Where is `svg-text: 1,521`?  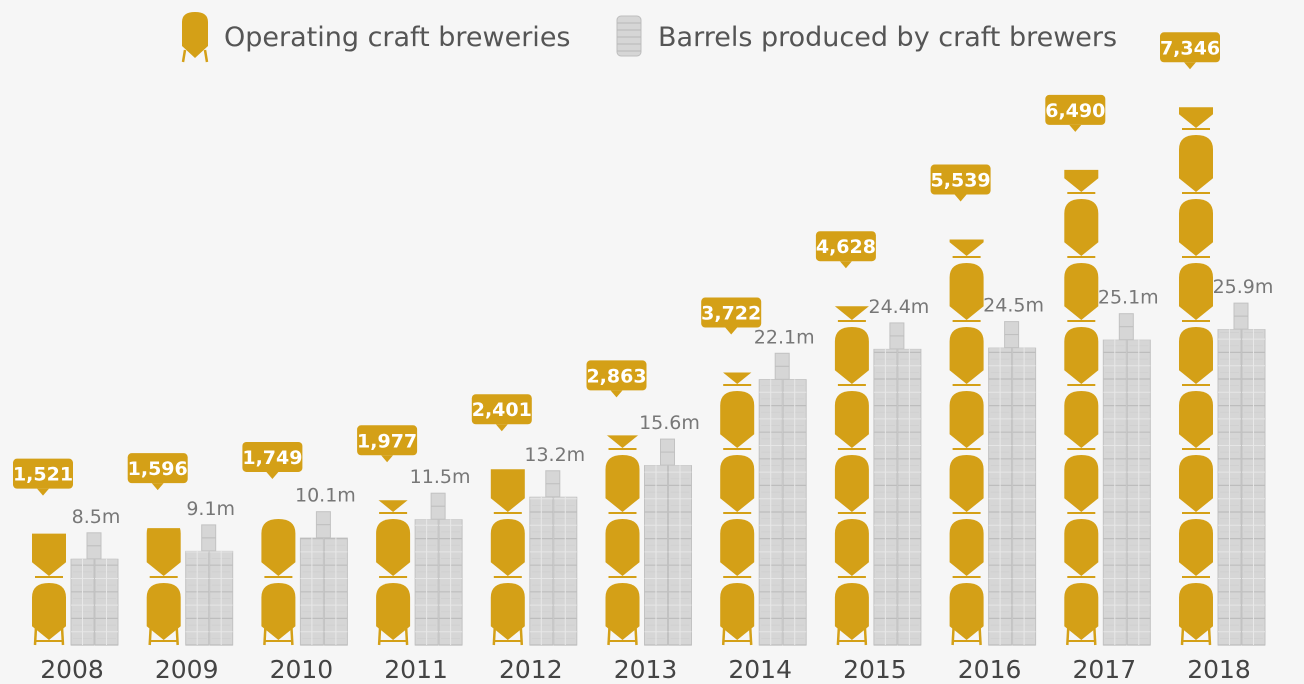
svg-text: 1,521 is located at coordinates (43, 475).